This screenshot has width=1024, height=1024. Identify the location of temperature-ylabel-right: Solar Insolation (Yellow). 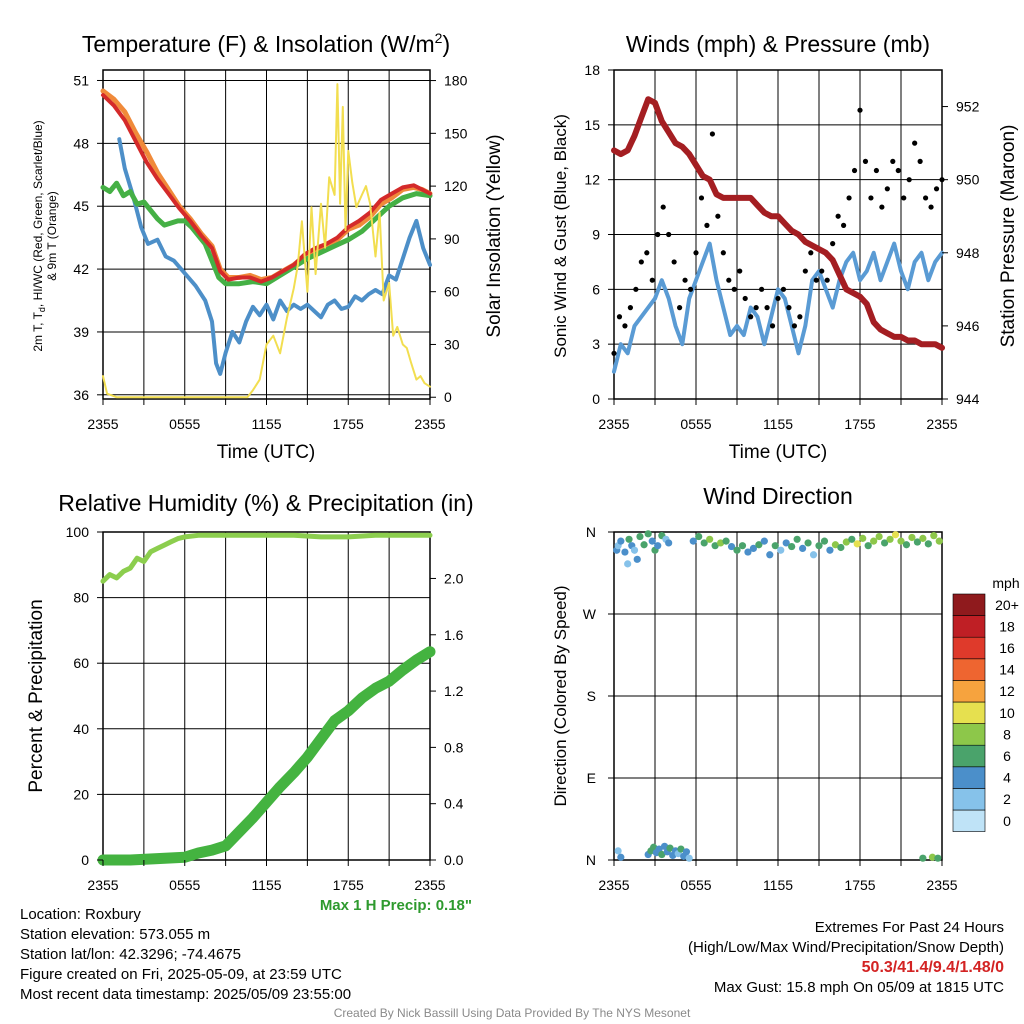
(494, 235).